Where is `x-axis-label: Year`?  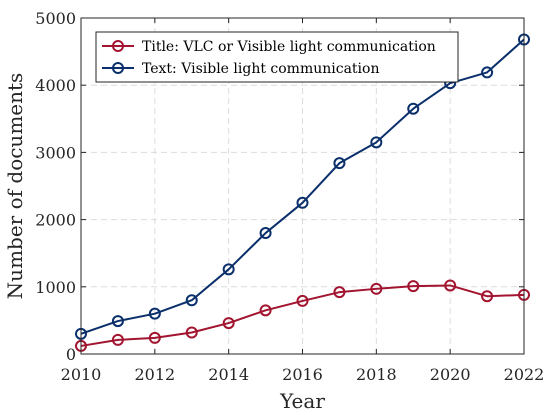 x-axis-label: Year is located at coordinates (302, 401).